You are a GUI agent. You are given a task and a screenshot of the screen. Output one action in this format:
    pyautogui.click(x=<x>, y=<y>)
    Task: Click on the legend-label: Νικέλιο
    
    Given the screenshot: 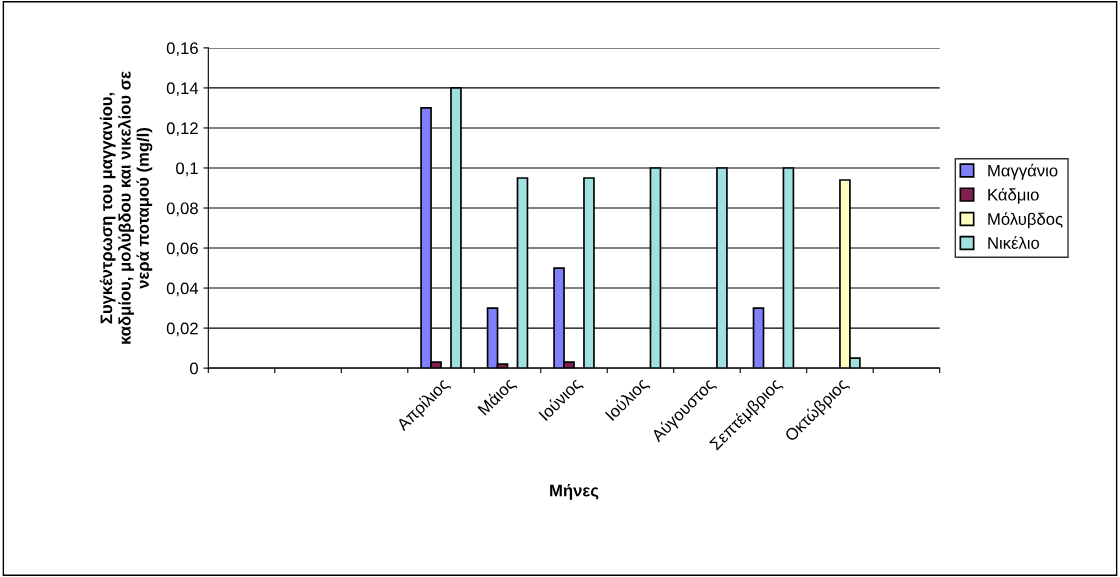 What is the action you would take?
    pyautogui.click(x=1014, y=242)
    